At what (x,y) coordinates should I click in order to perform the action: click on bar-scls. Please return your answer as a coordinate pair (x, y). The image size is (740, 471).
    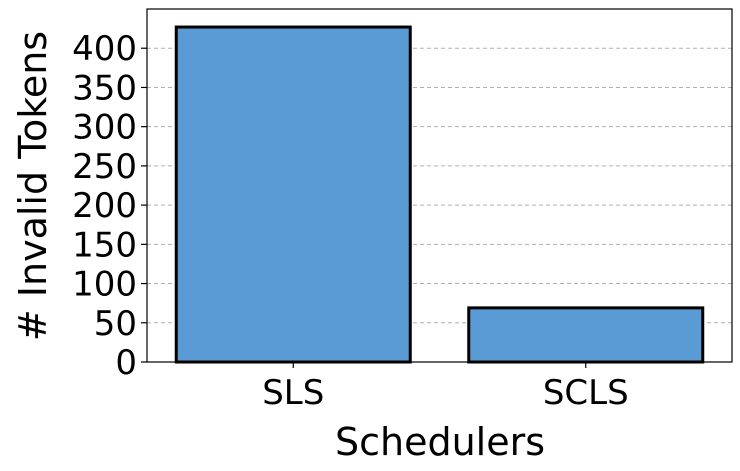
    Looking at the image, I should click on (586, 335).